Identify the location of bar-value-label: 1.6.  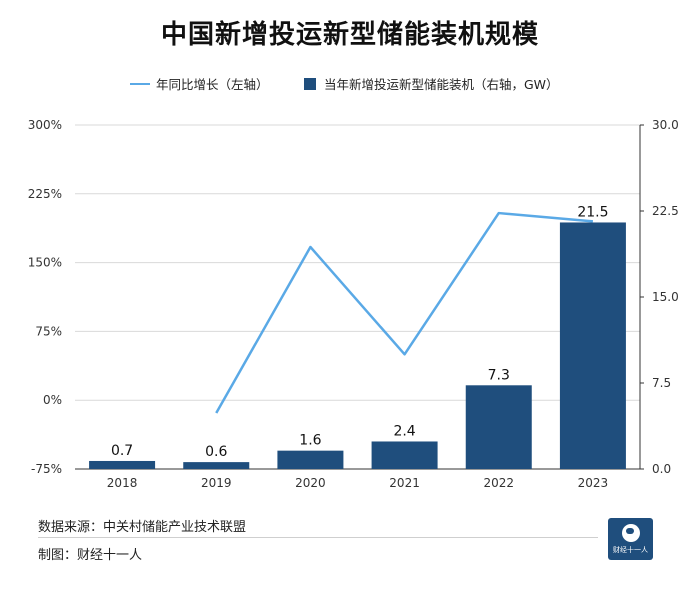
(310, 441).